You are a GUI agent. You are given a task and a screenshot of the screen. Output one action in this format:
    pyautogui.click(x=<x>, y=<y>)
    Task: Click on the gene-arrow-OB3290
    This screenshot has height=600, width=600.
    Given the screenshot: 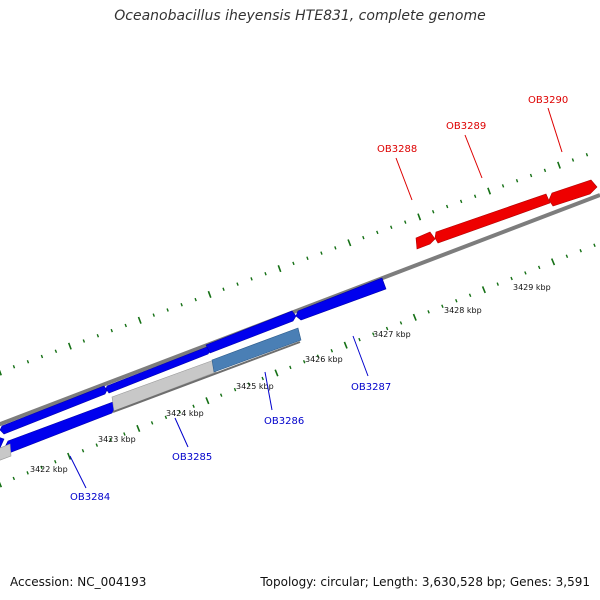 What is the action you would take?
    pyautogui.click(x=573, y=193)
    